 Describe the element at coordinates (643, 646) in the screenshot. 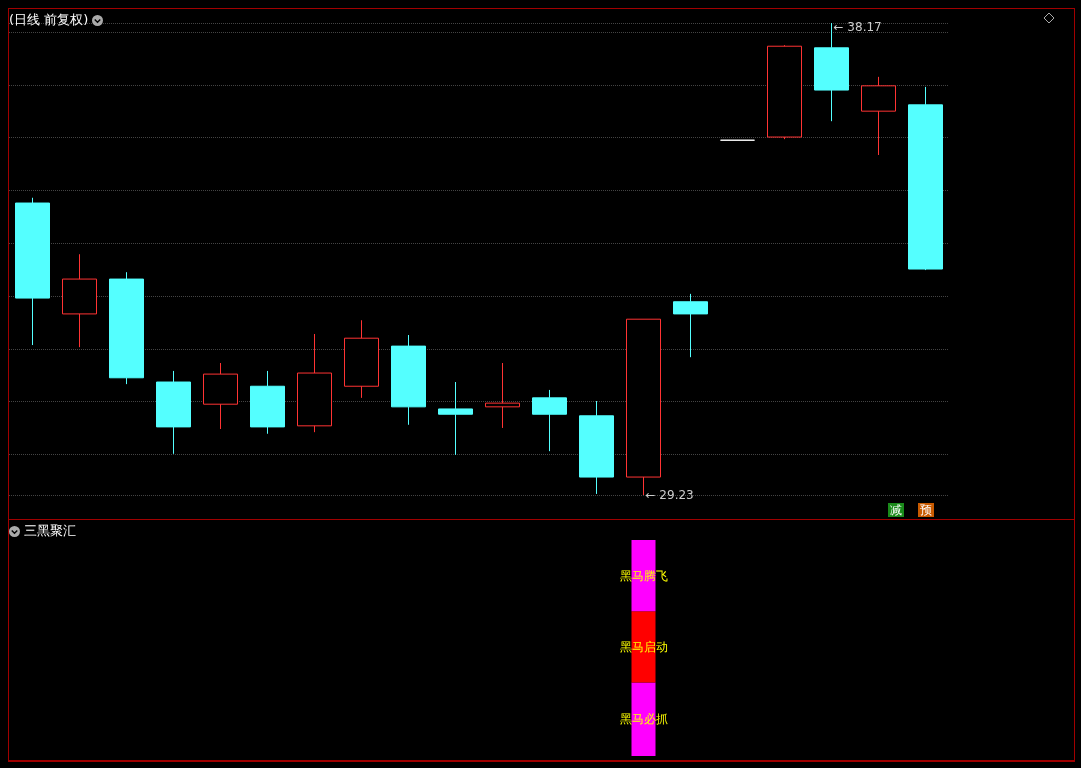

I see `series-label: 黑马启动` at that location.